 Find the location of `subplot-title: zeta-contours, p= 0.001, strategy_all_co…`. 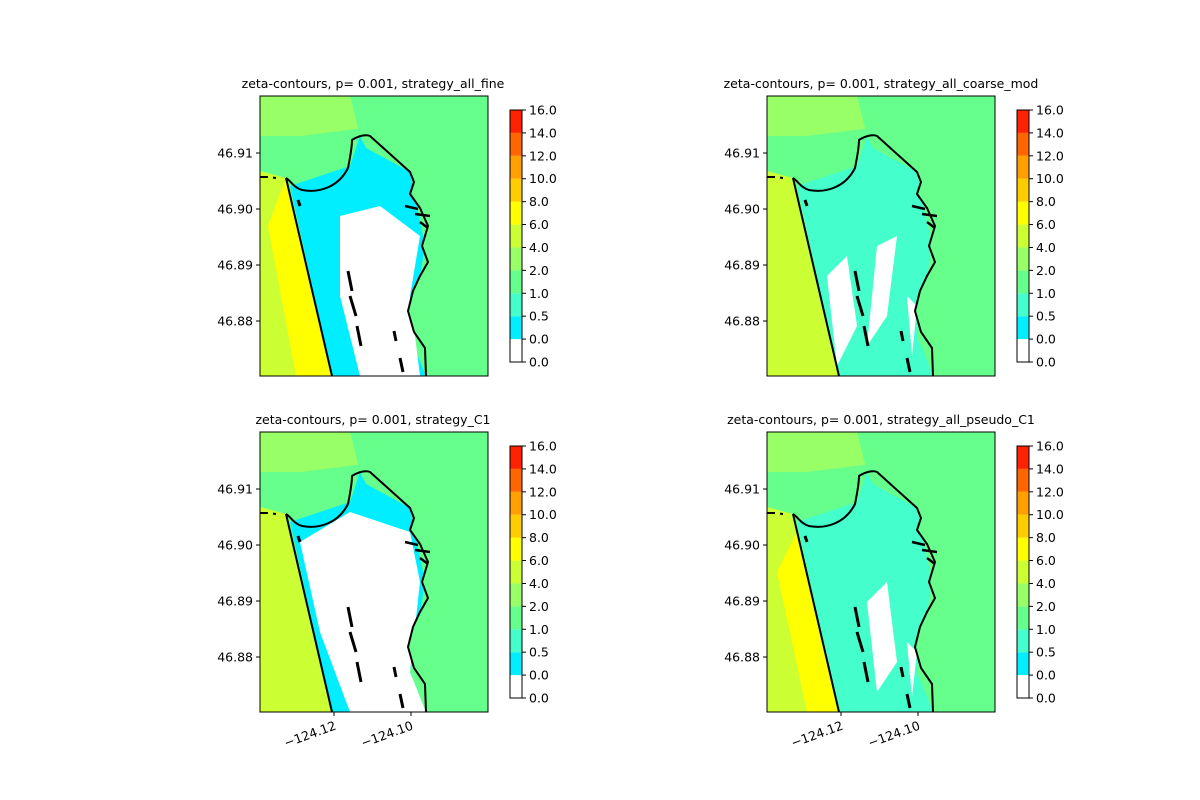

subplot-title: zeta-contours, p= 0.001, strategy_all_co… is located at coordinates (881, 83).